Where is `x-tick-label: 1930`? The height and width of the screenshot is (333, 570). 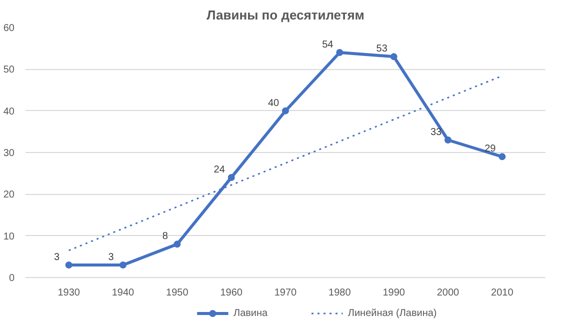
x-tick-label: 1930 is located at coordinates (69, 293).